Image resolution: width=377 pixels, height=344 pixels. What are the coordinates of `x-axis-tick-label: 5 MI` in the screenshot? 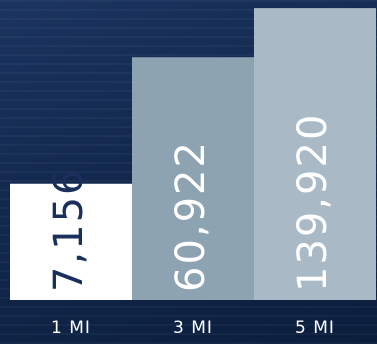 It's located at (315, 328).